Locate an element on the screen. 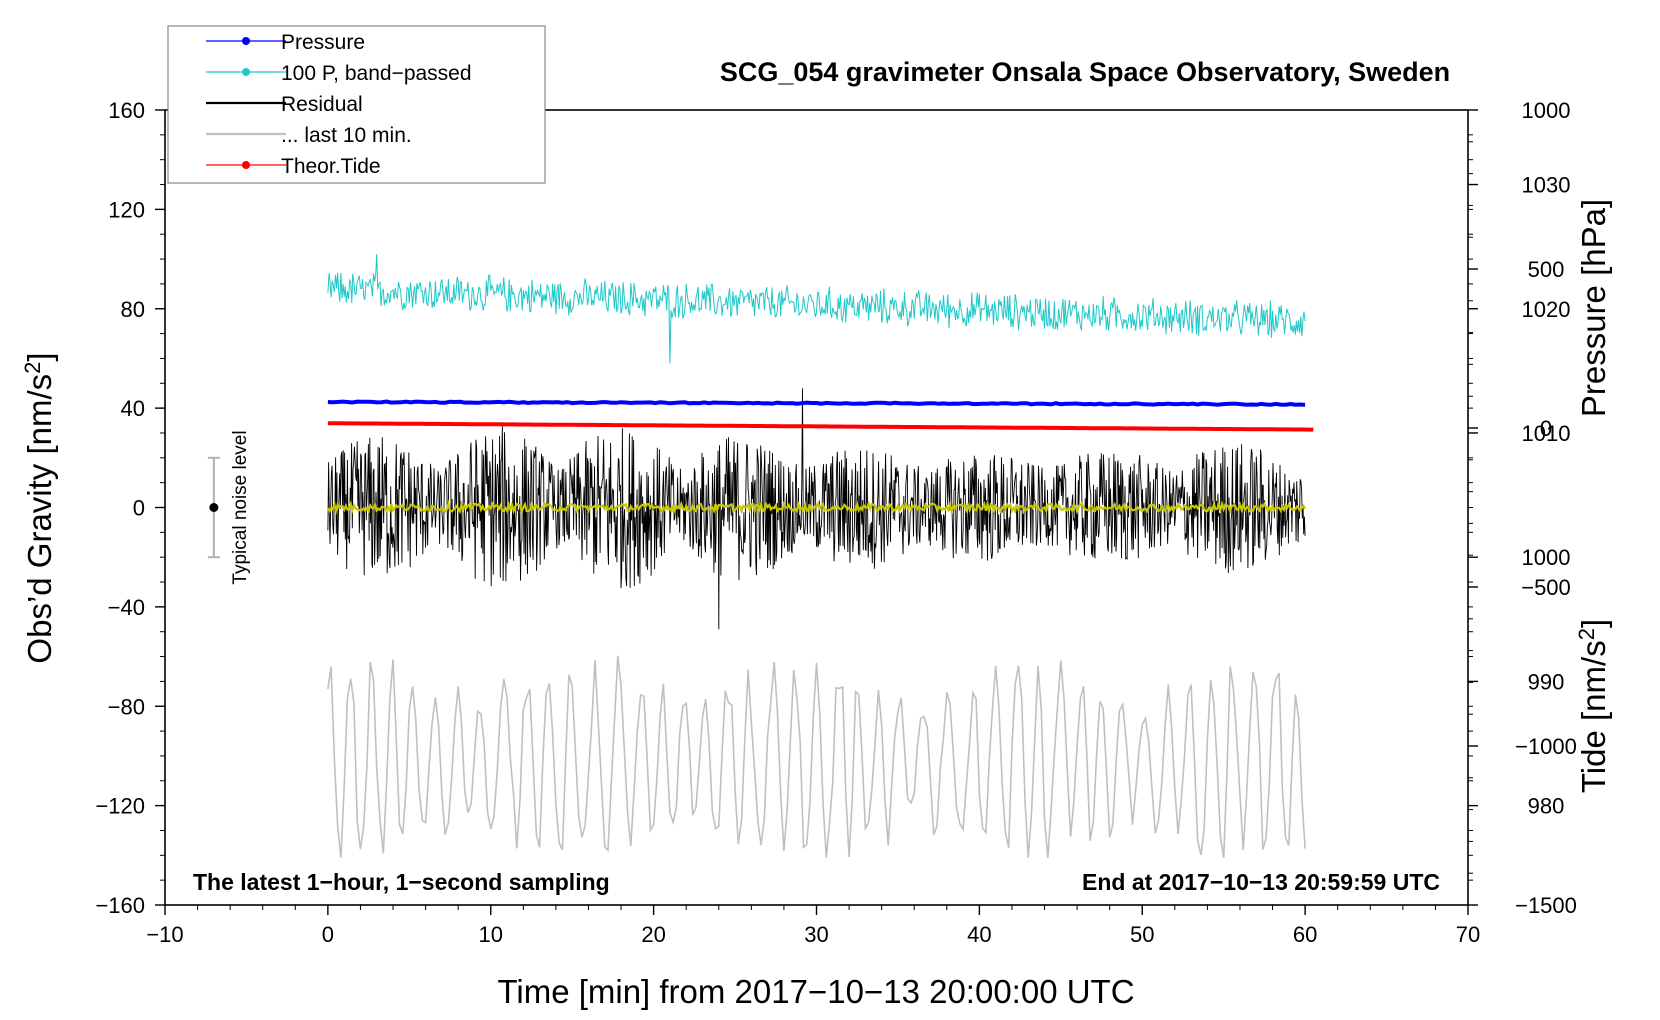  y-tick-label: −160 is located at coordinates (120, 905).